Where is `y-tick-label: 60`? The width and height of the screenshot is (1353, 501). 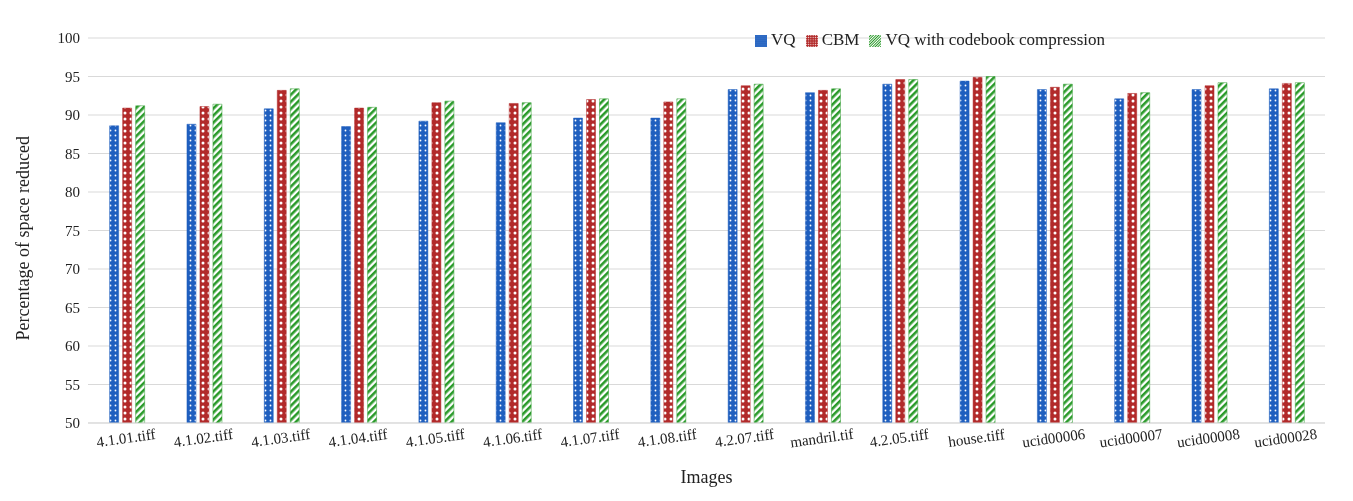 y-tick-label: 60 is located at coordinates (72, 346).